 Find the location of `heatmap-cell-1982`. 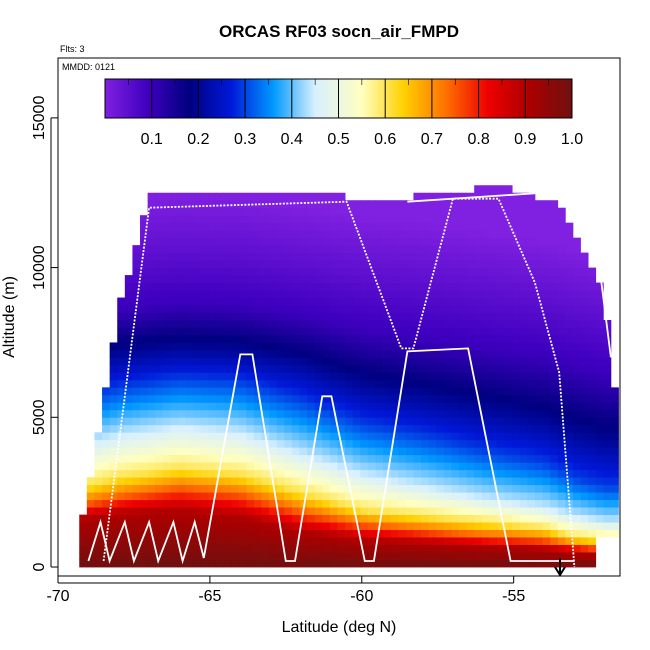

heatmap-cell-1982 is located at coordinates (409, 309).